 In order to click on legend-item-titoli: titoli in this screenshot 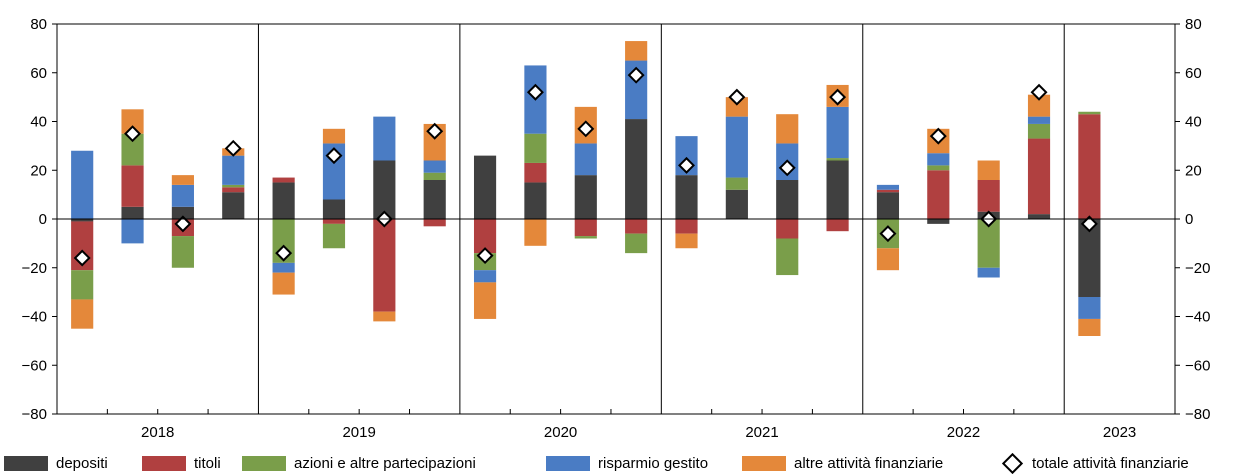, I will do `click(181, 463)`.